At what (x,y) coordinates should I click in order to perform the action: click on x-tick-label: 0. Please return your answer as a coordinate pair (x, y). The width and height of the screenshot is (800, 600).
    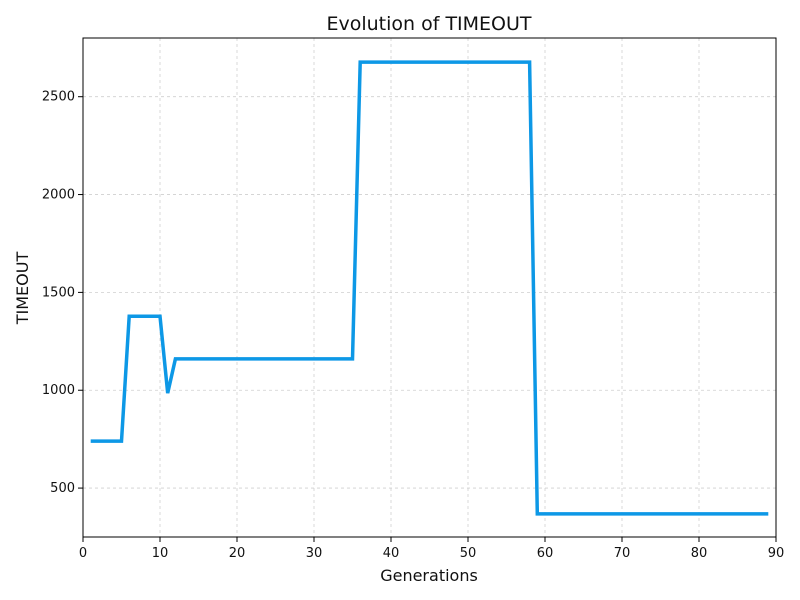
    Looking at the image, I should click on (83, 553).